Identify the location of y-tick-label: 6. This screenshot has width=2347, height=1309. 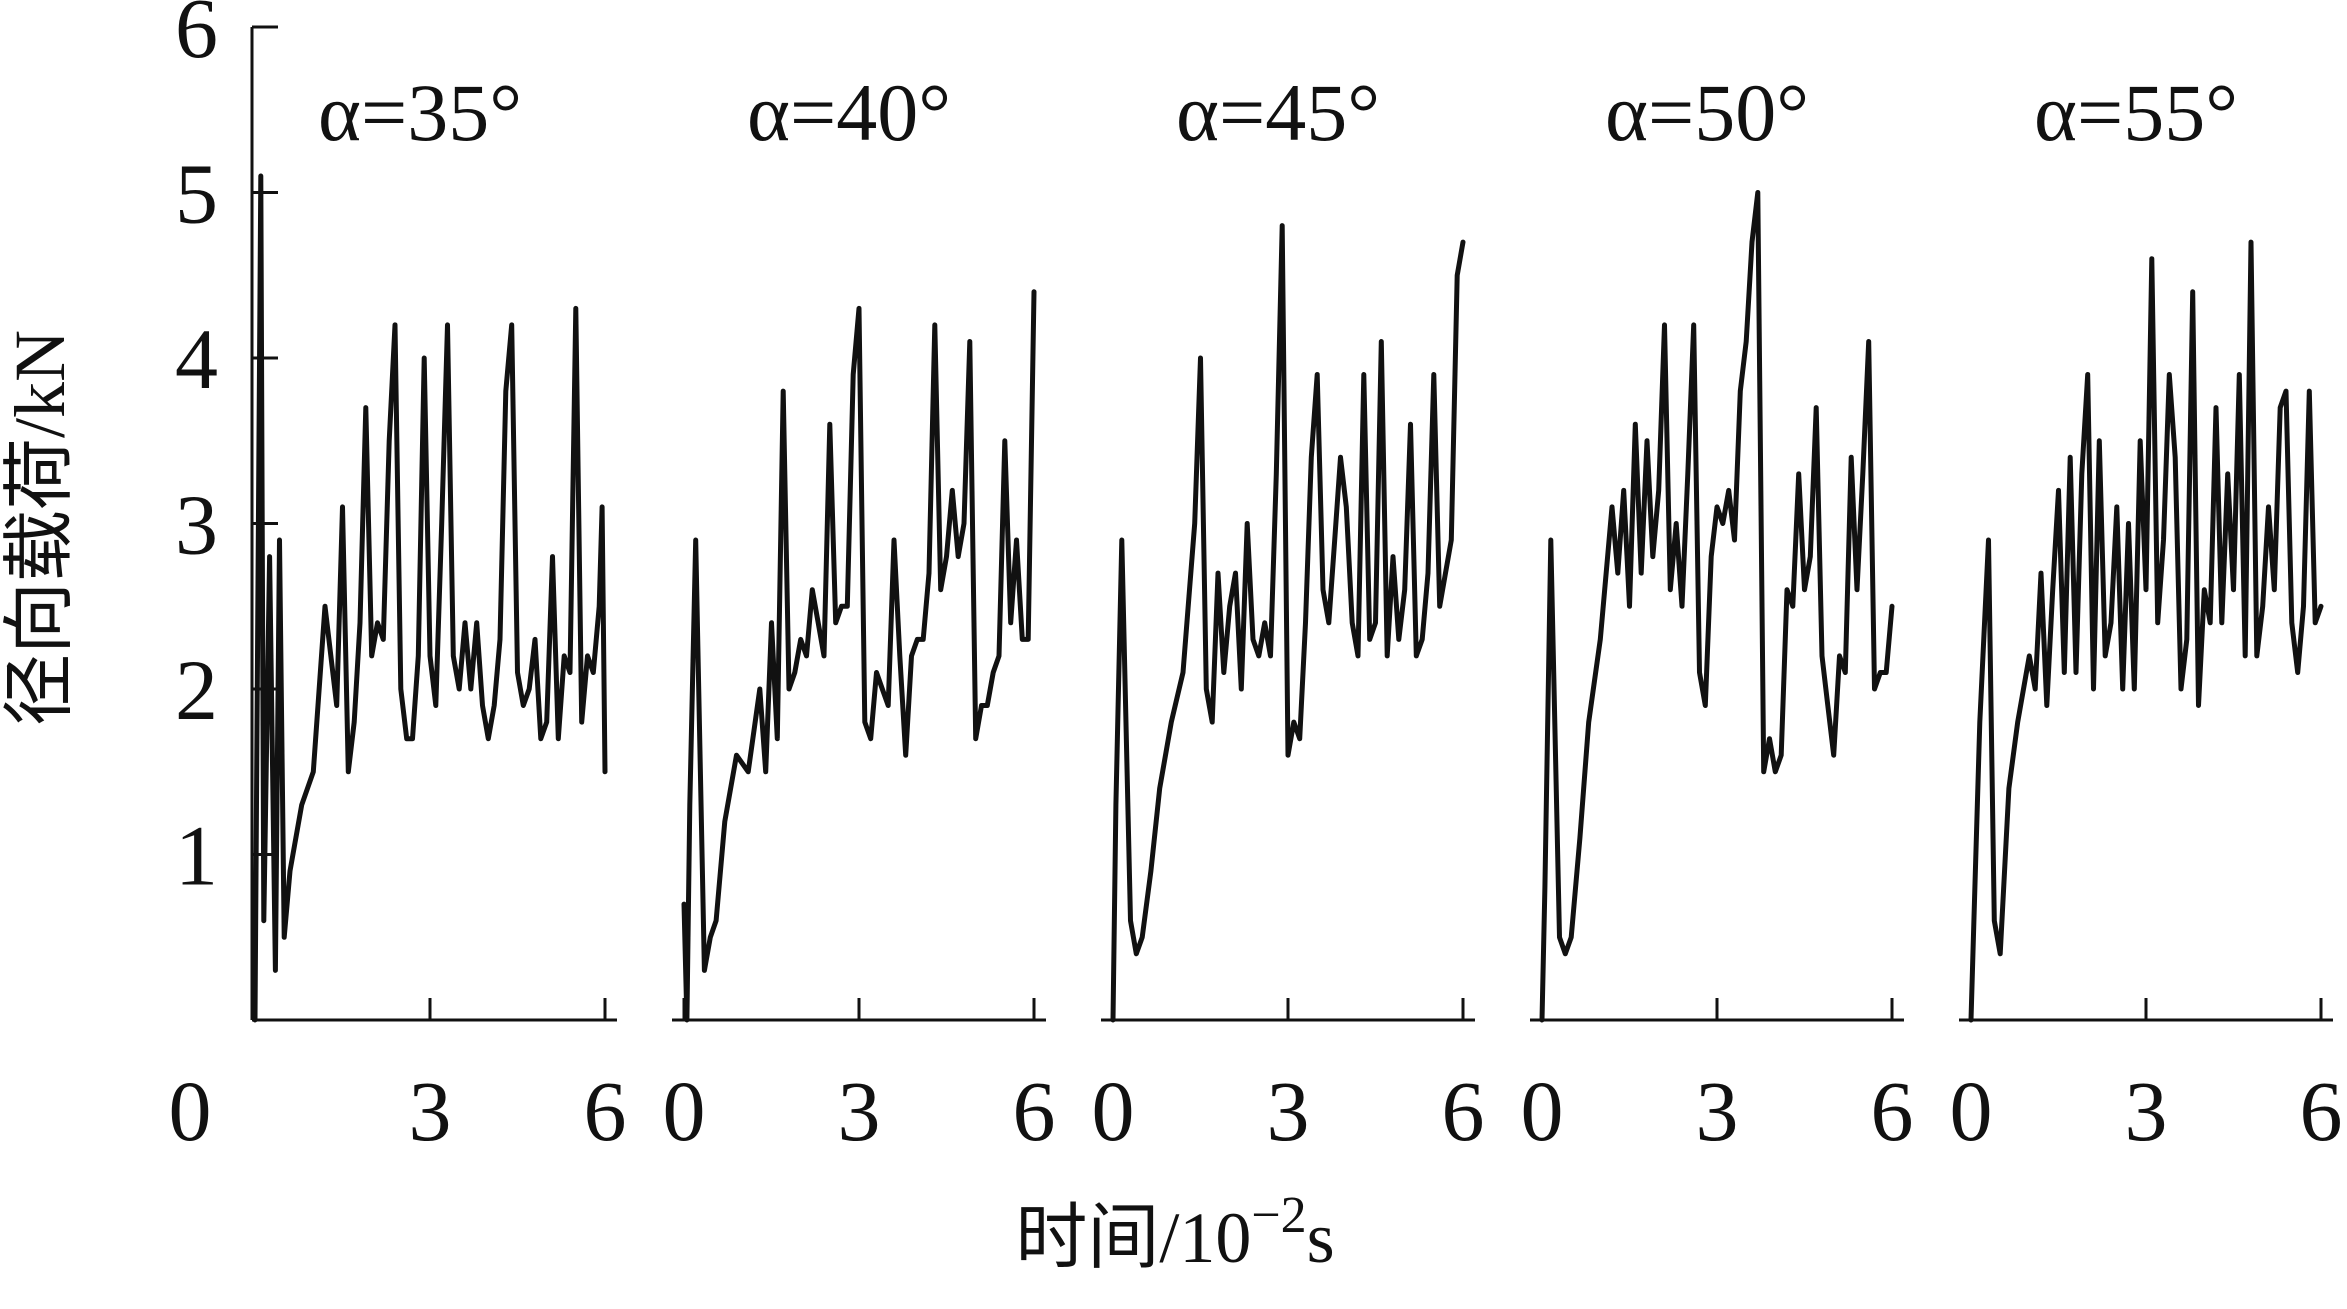
(196, 38).